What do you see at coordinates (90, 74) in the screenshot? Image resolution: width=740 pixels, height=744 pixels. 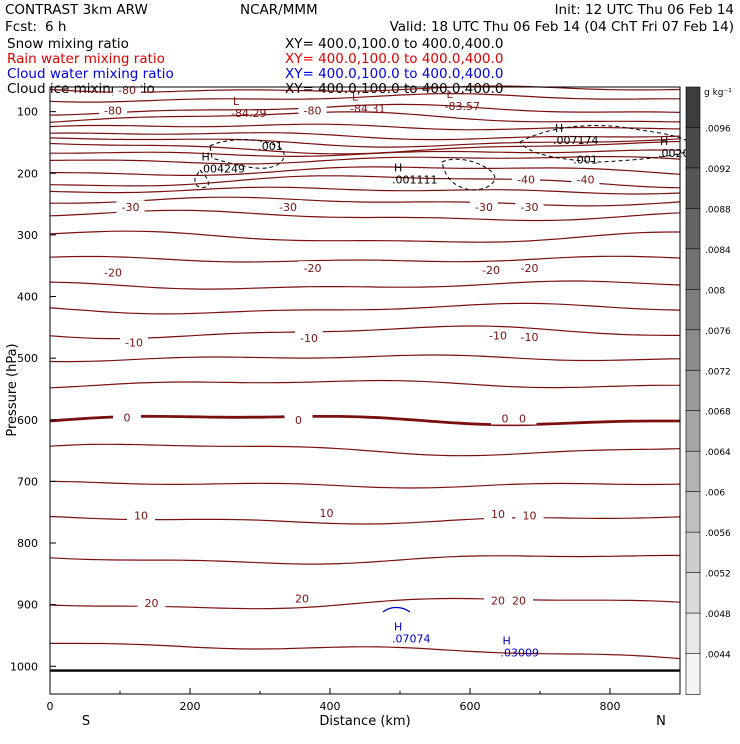 I see `field-name-cloud-water: Cloud water mixing ratio` at bounding box center [90, 74].